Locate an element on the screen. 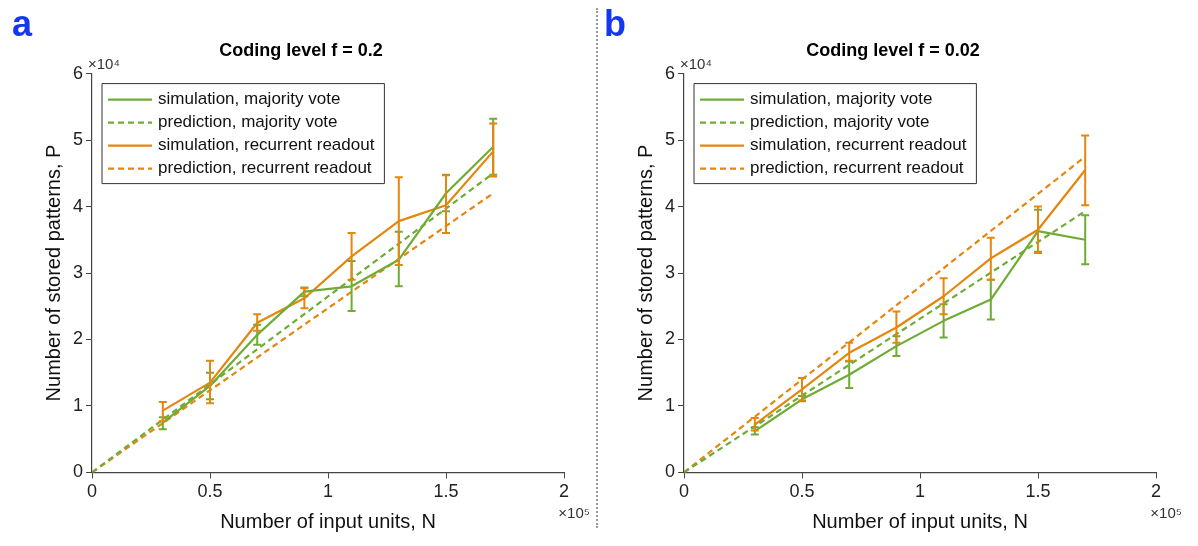 This screenshot has height=546, width=1198. text: b is located at coordinates (615, 23).